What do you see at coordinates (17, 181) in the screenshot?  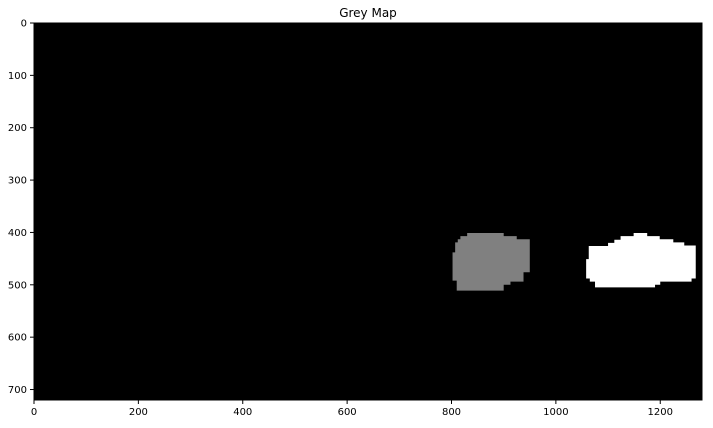 I see `y-tick-label: 300` at bounding box center [17, 181].